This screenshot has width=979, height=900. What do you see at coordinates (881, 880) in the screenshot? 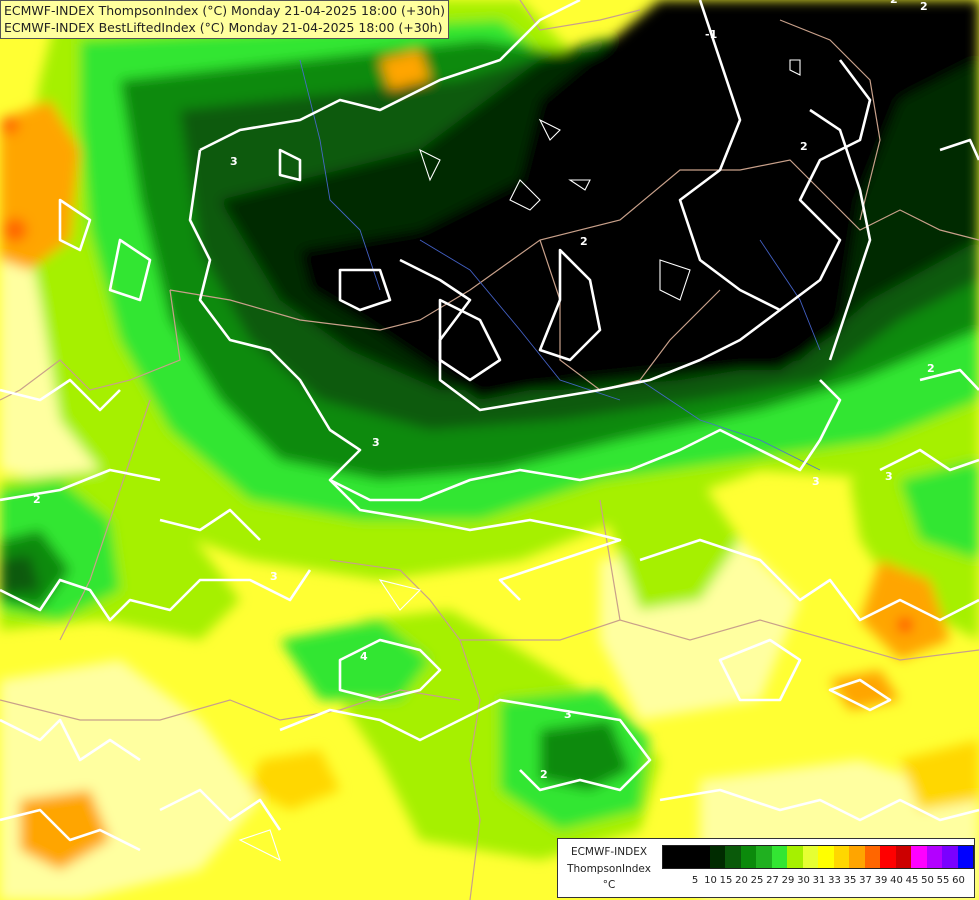
I see `legend-tick-label: 39` at bounding box center [881, 880].